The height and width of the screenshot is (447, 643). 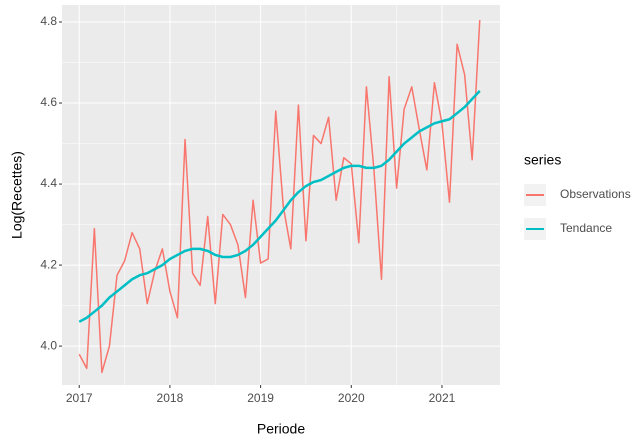 What do you see at coordinates (542, 160) in the screenshot?
I see `legend-title: series` at bounding box center [542, 160].